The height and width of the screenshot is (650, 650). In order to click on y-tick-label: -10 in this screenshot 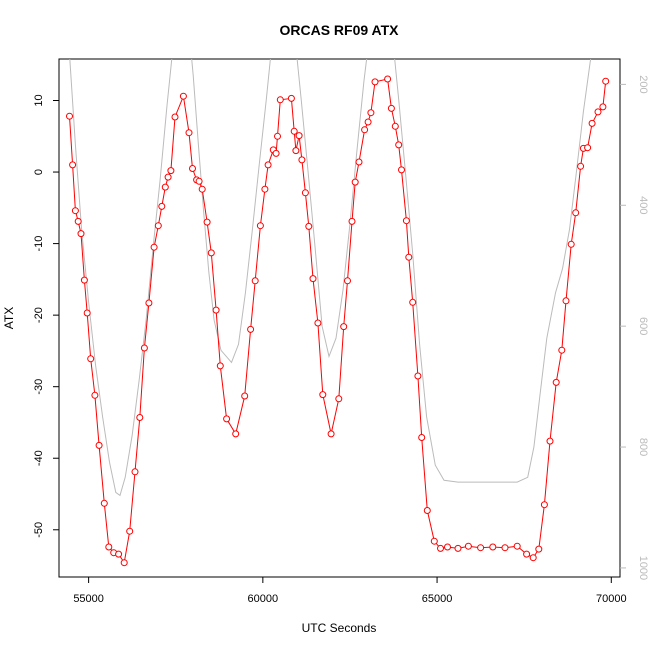, I will do `click(39, 244)`.